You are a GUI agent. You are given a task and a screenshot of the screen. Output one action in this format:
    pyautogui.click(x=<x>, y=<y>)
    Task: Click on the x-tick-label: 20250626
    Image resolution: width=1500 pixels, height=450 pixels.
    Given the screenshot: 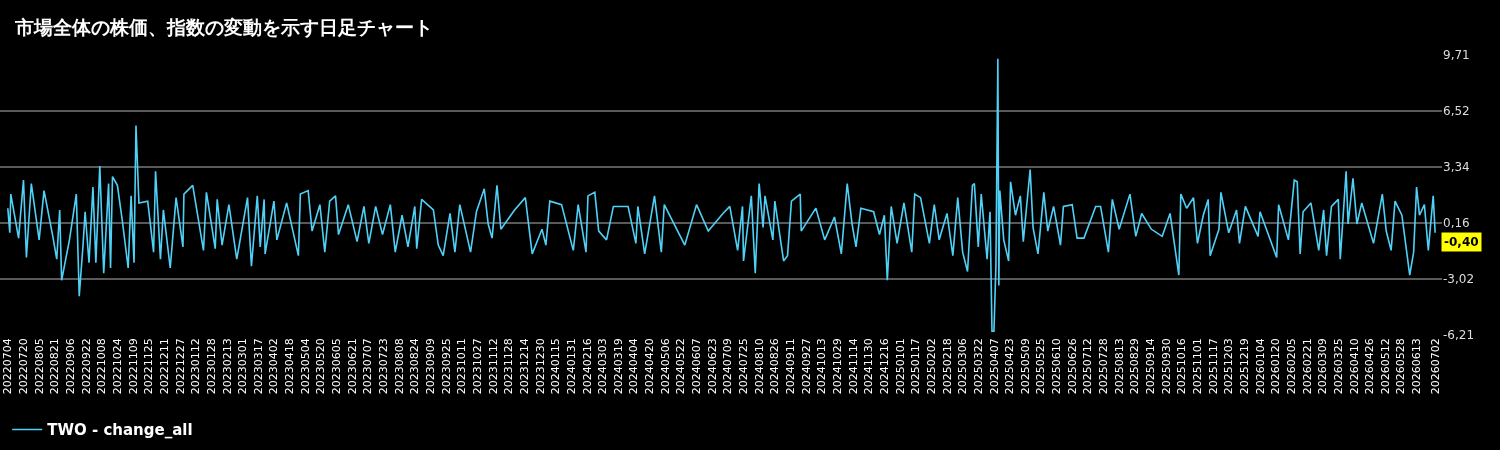 What is the action you would take?
    pyautogui.click(x=1072, y=366)
    